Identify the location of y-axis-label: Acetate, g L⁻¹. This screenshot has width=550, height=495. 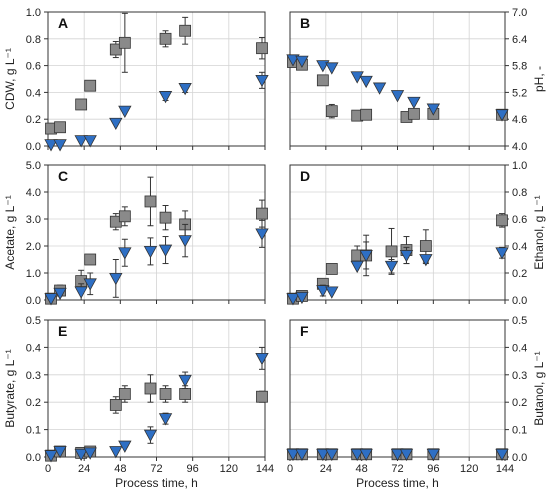
(10, 232).